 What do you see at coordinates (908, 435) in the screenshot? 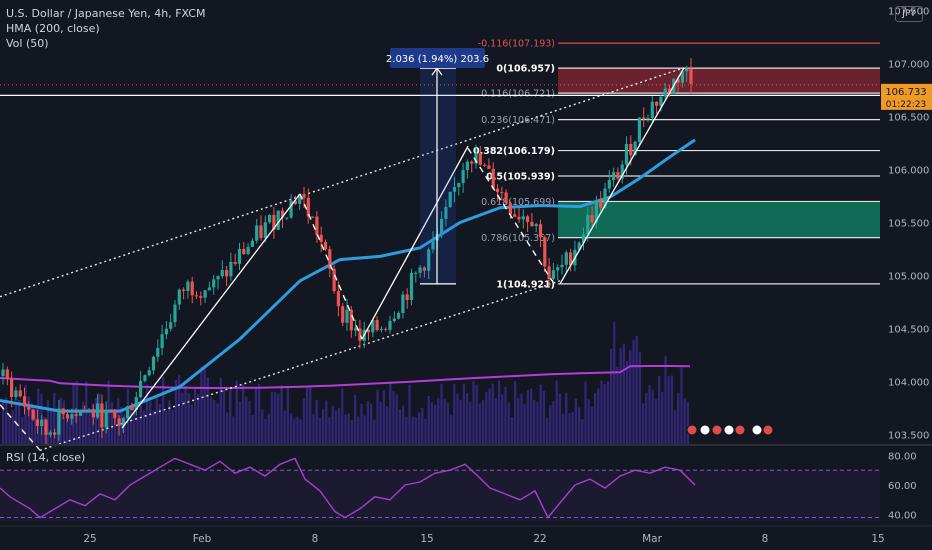
I see `price-axis-tick: 103.500` at bounding box center [908, 435].